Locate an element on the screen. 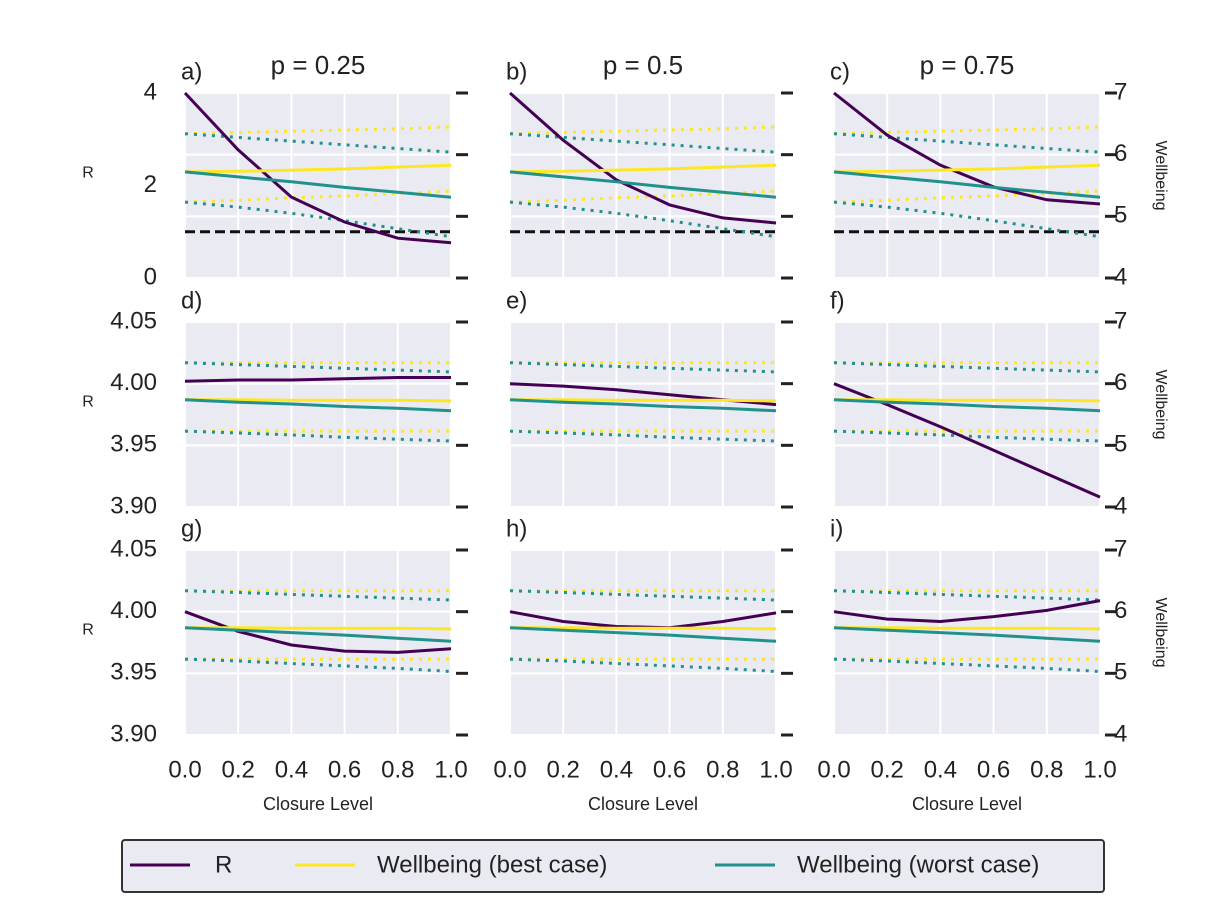  panel-label: f) is located at coordinates (837, 300).